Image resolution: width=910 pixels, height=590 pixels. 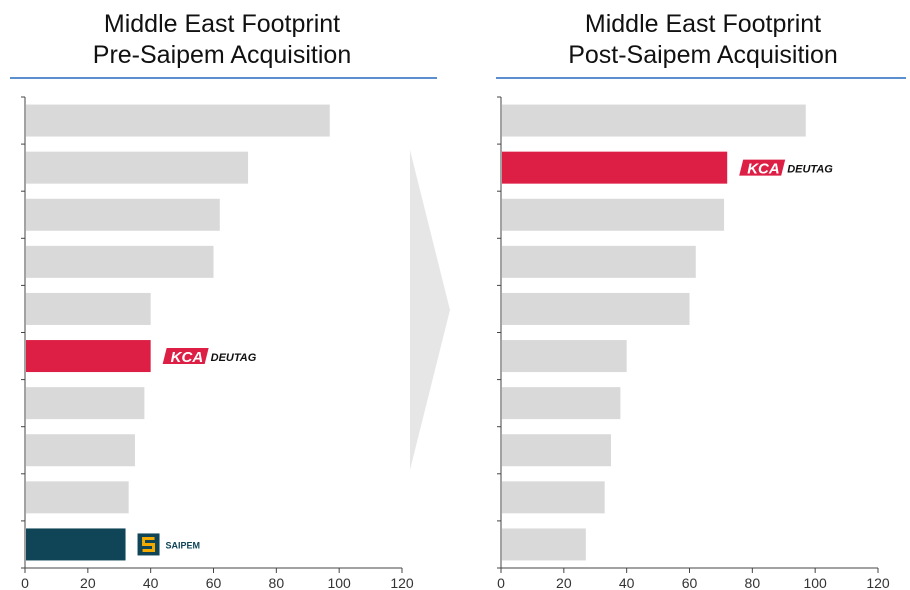 I want to click on arrow-shape, so click(x=430, y=310).